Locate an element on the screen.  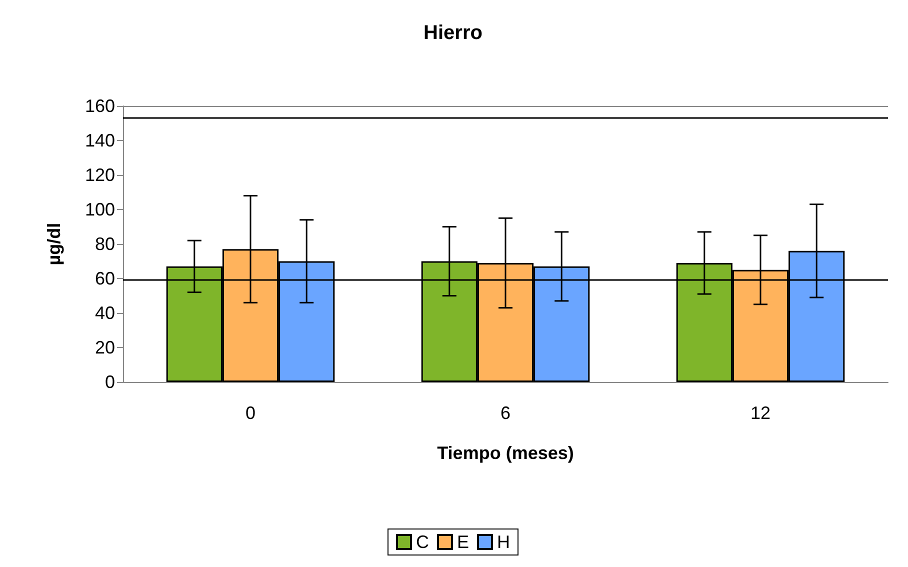
y-tick-label: 0 is located at coordinates (109, 382).